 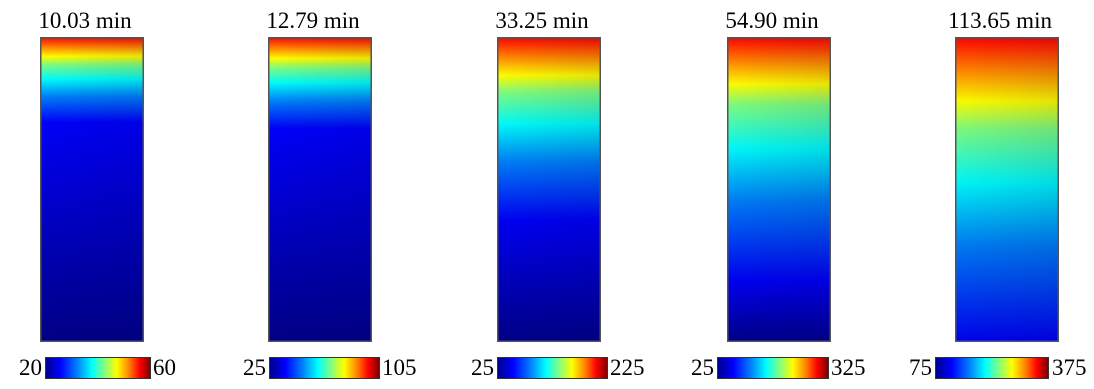 What do you see at coordinates (772, 20) in the screenshot?
I see `panel-title: 54.90 min` at bounding box center [772, 20].